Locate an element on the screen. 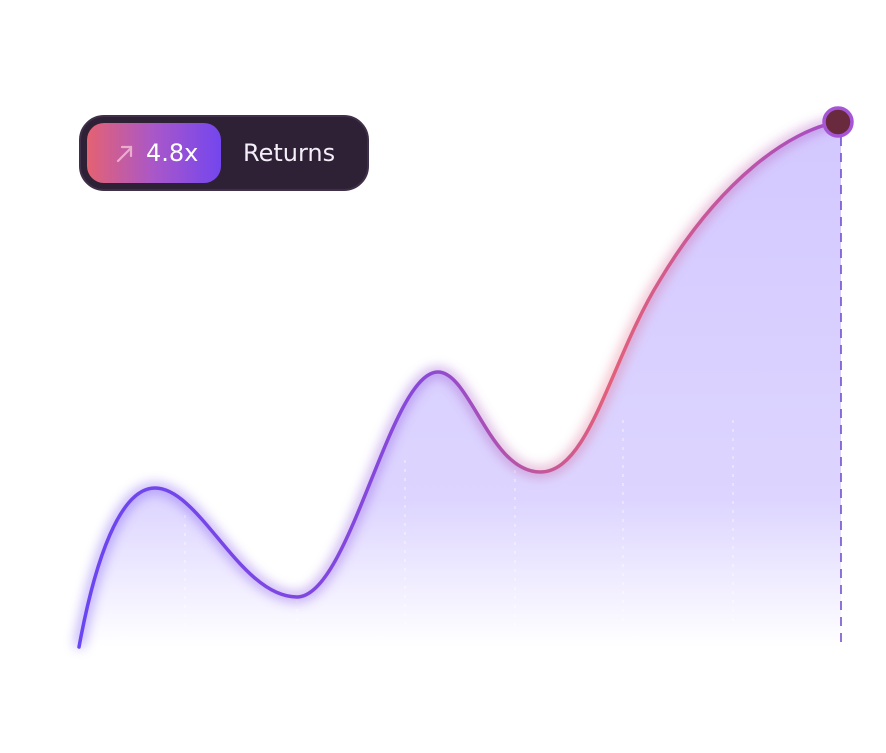 The width and height of the screenshot is (886, 753). arrow-icon is located at coordinates (124, 154).